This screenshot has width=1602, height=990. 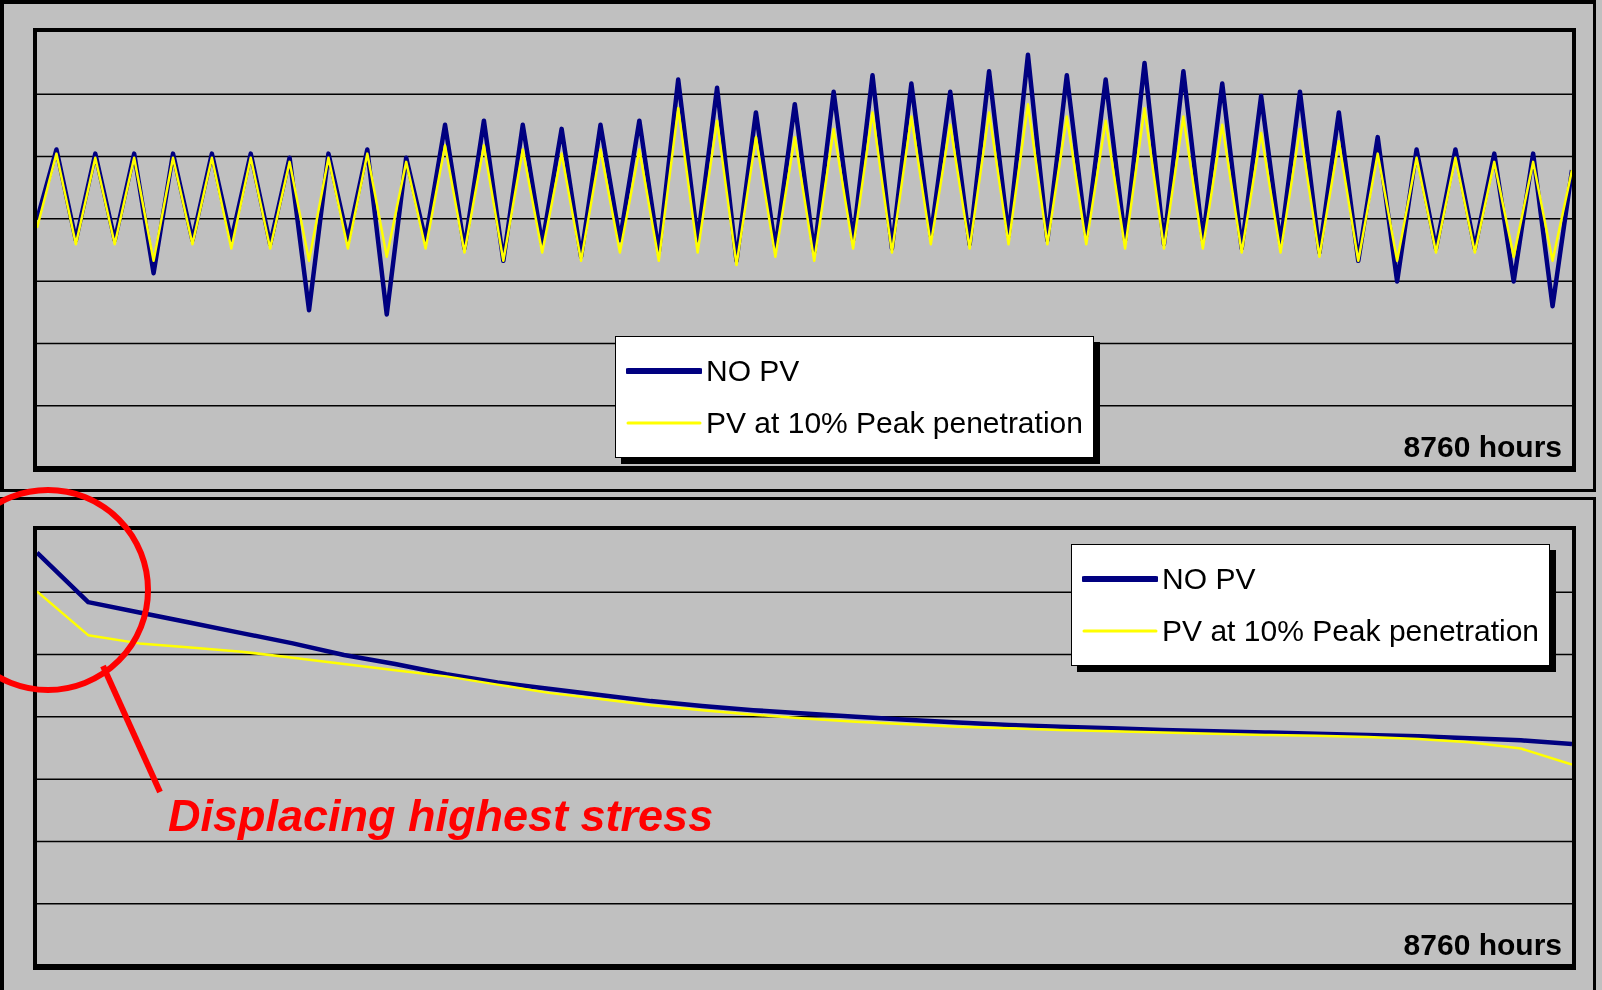 I want to click on annotation: Displacing highest stress, so click(x=441, y=816).